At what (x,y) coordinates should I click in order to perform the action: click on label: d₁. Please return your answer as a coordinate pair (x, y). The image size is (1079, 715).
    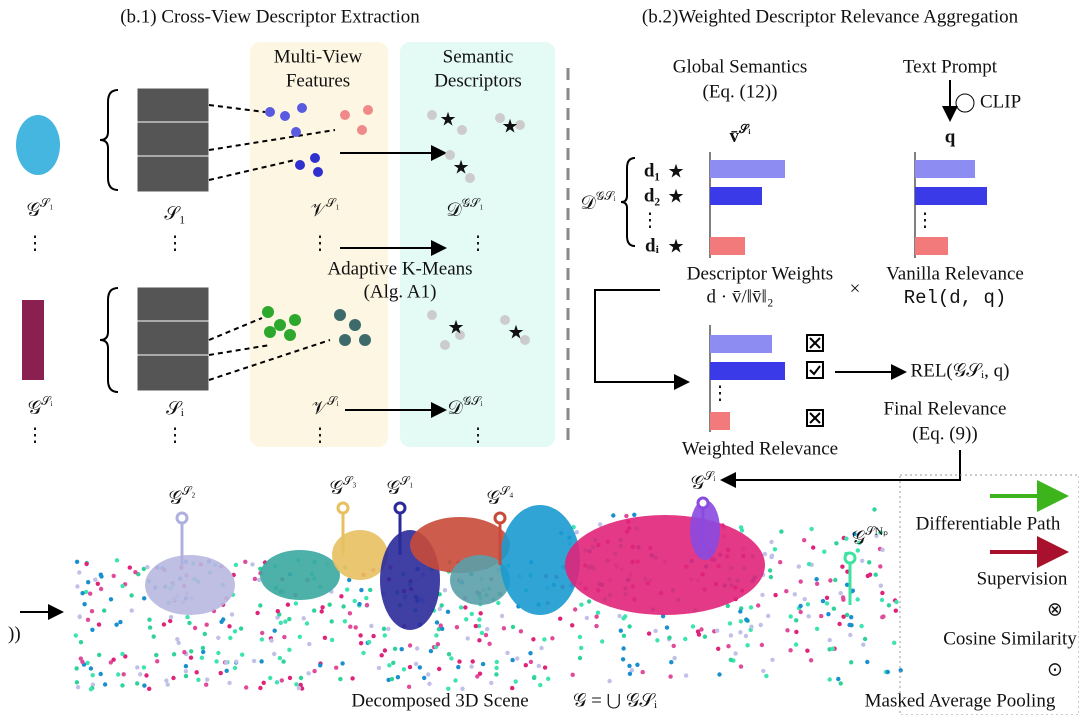
    Looking at the image, I should click on (652, 170).